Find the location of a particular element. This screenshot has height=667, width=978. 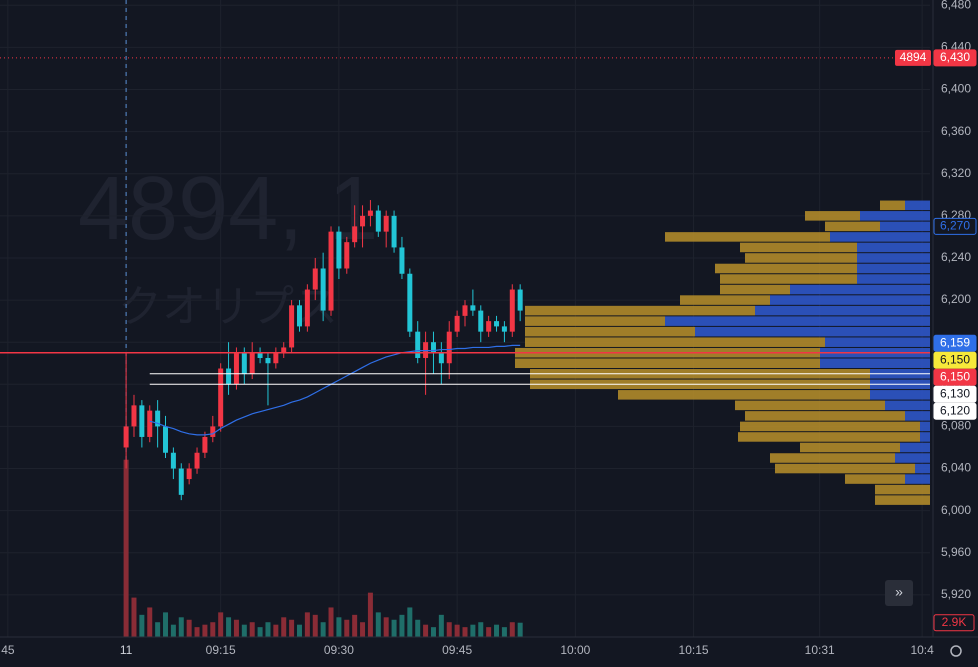

y-tick-label: 6,040 is located at coordinates (956, 468).